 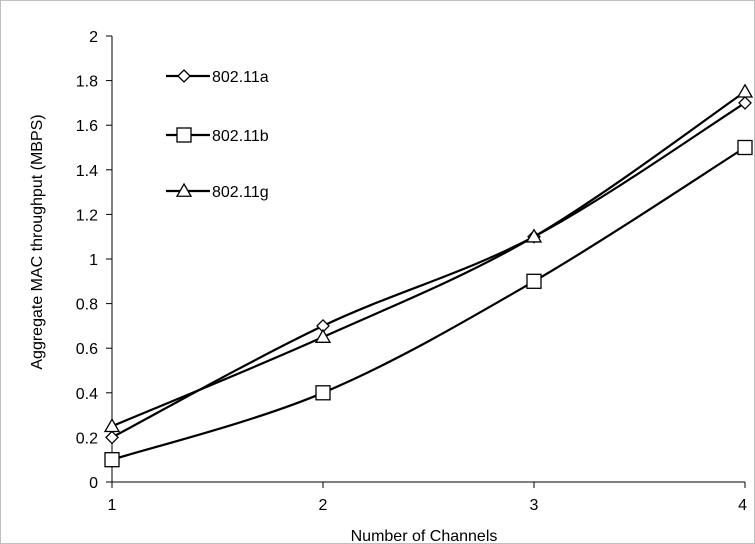 I want to click on legend-item: 802.11a, so click(x=217, y=77).